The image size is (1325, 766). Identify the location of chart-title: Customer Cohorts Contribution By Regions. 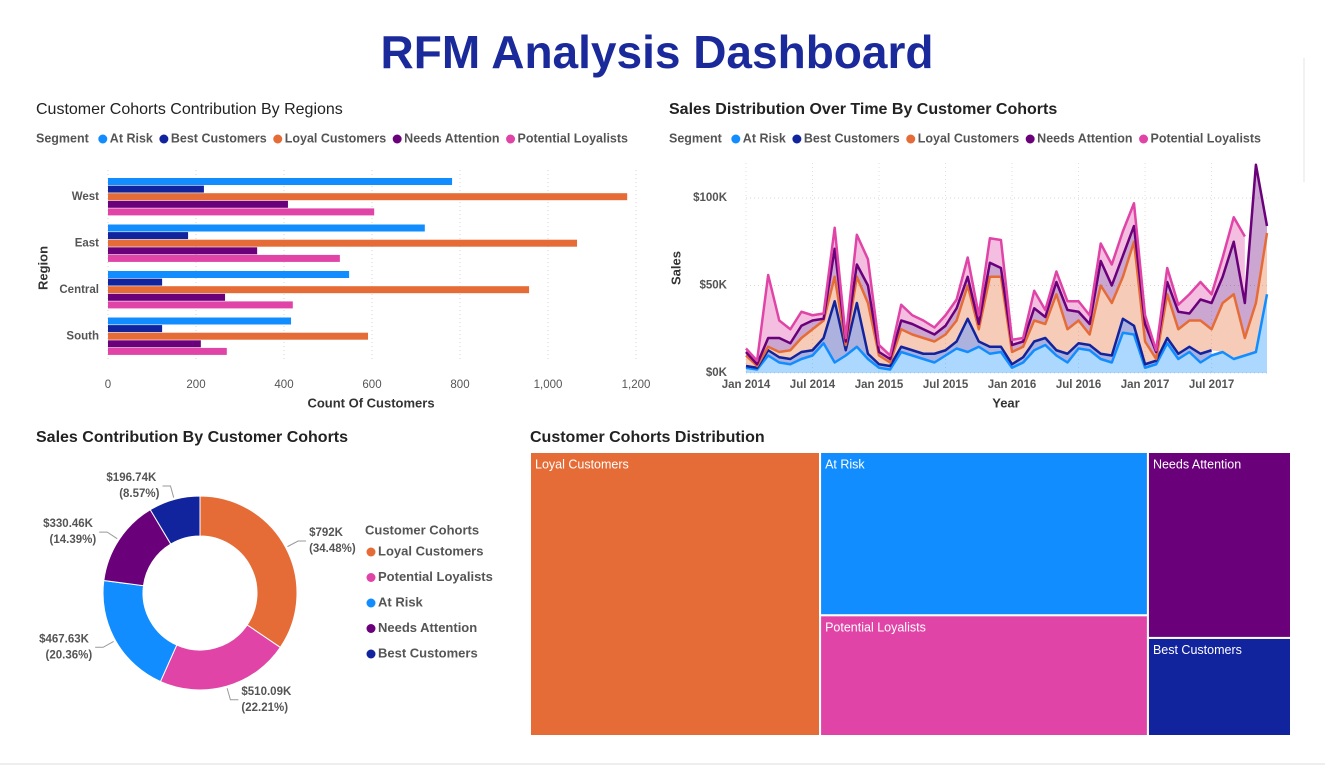
(189, 109).